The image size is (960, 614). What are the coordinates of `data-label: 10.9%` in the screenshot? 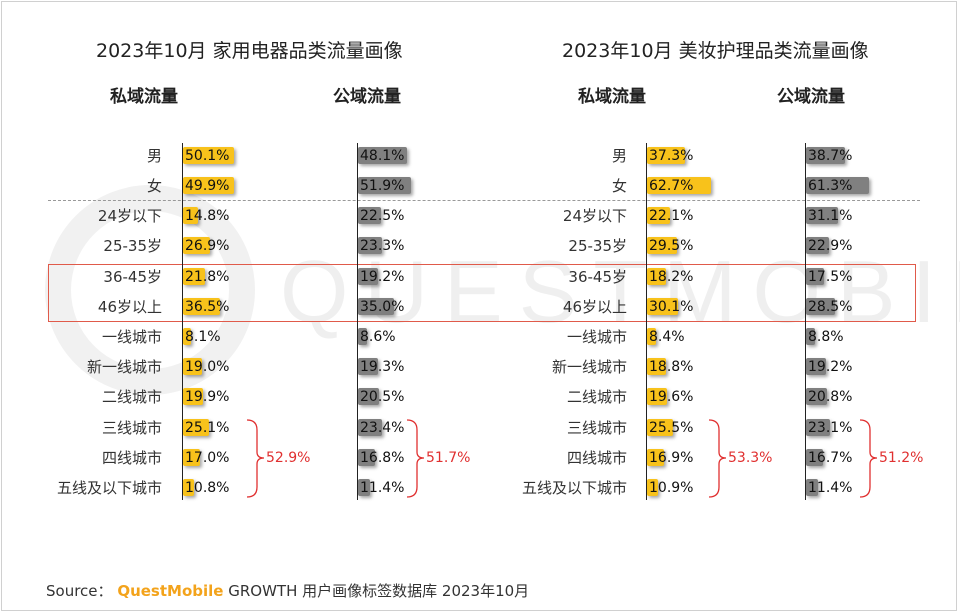 It's located at (671, 488).